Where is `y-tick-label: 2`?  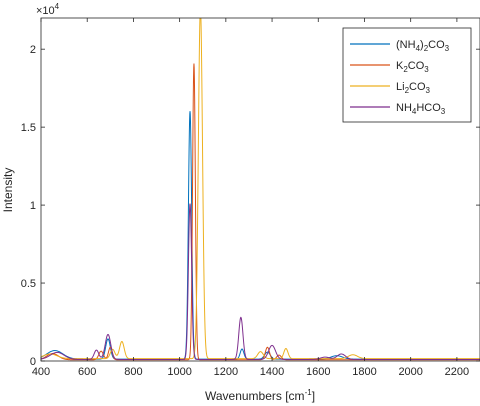 y-tick-label: 2 is located at coordinates (33, 50).